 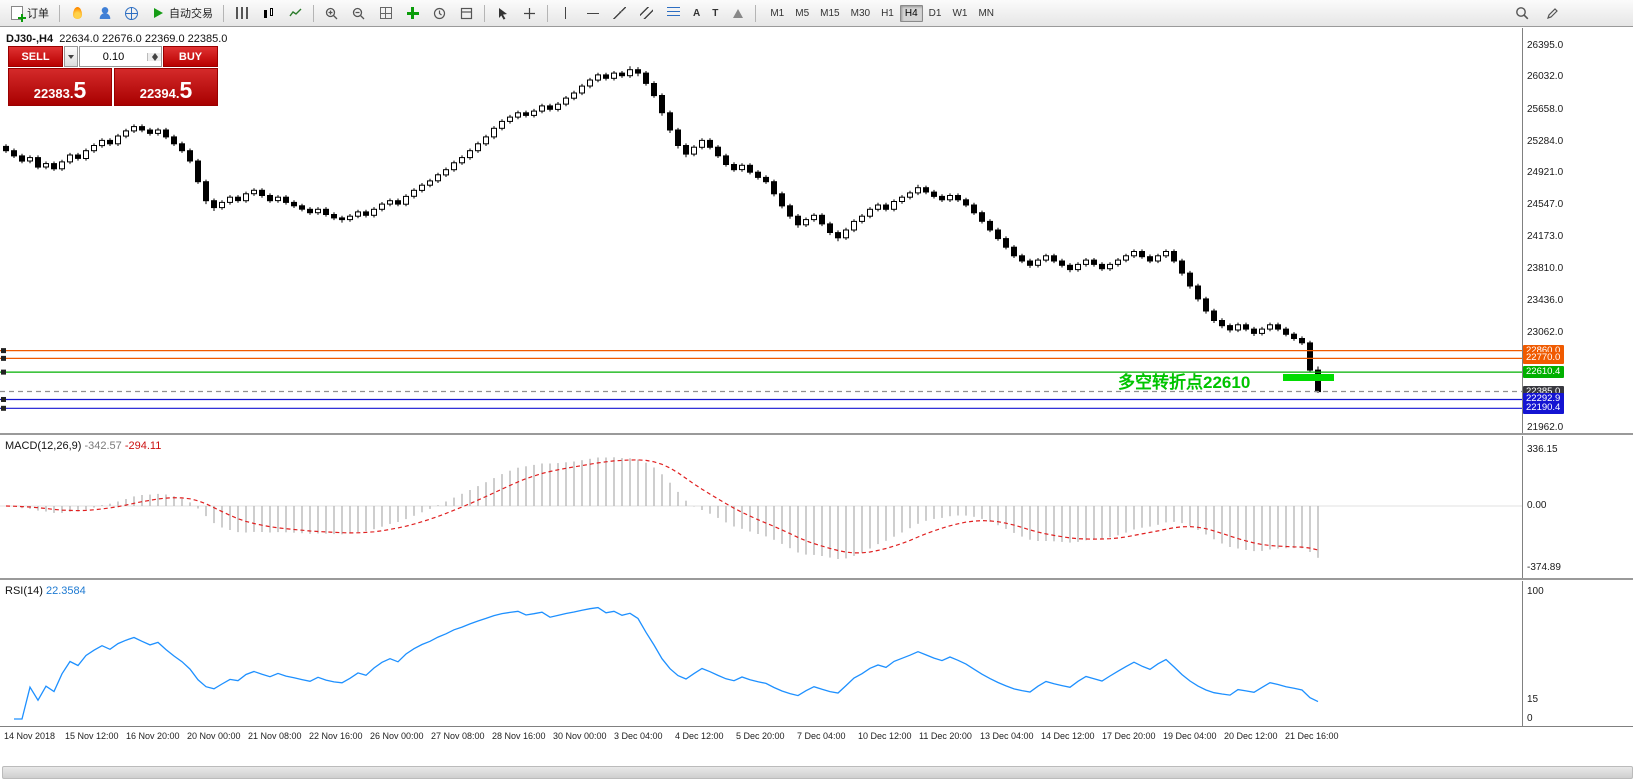 What do you see at coordinates (777, 13) in the screenshot?
I see `timeframe-button-m1: M1` at bounding box center [777, 13].